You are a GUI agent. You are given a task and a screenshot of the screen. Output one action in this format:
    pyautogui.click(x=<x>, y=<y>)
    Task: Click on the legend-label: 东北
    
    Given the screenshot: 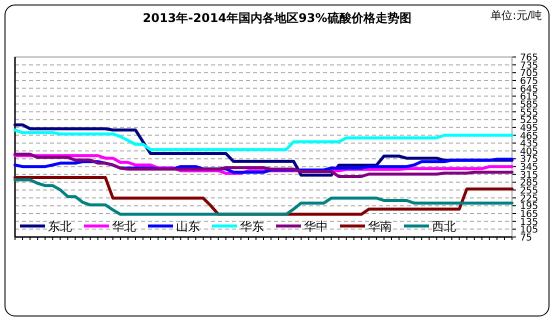 What is the action you would take?
    pyautogui.click(x=60, y=227)
    